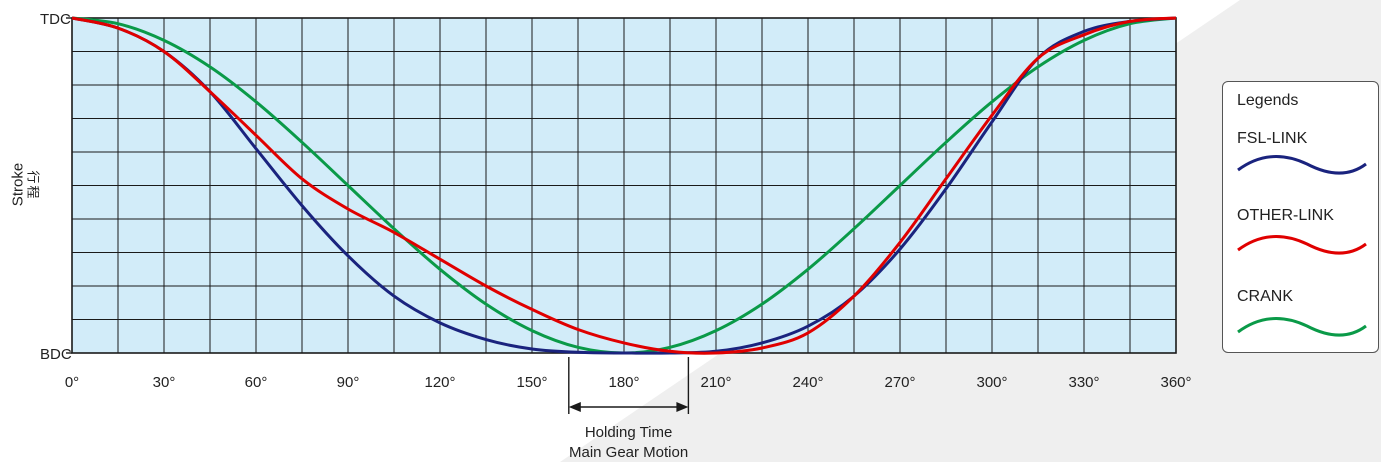 This screenshot has width=1381, height=462. What do you see at coordinates (1302, 245) in the screenshot?
I see `legend-swatch-other-link` at bounding box center [1302, 245].